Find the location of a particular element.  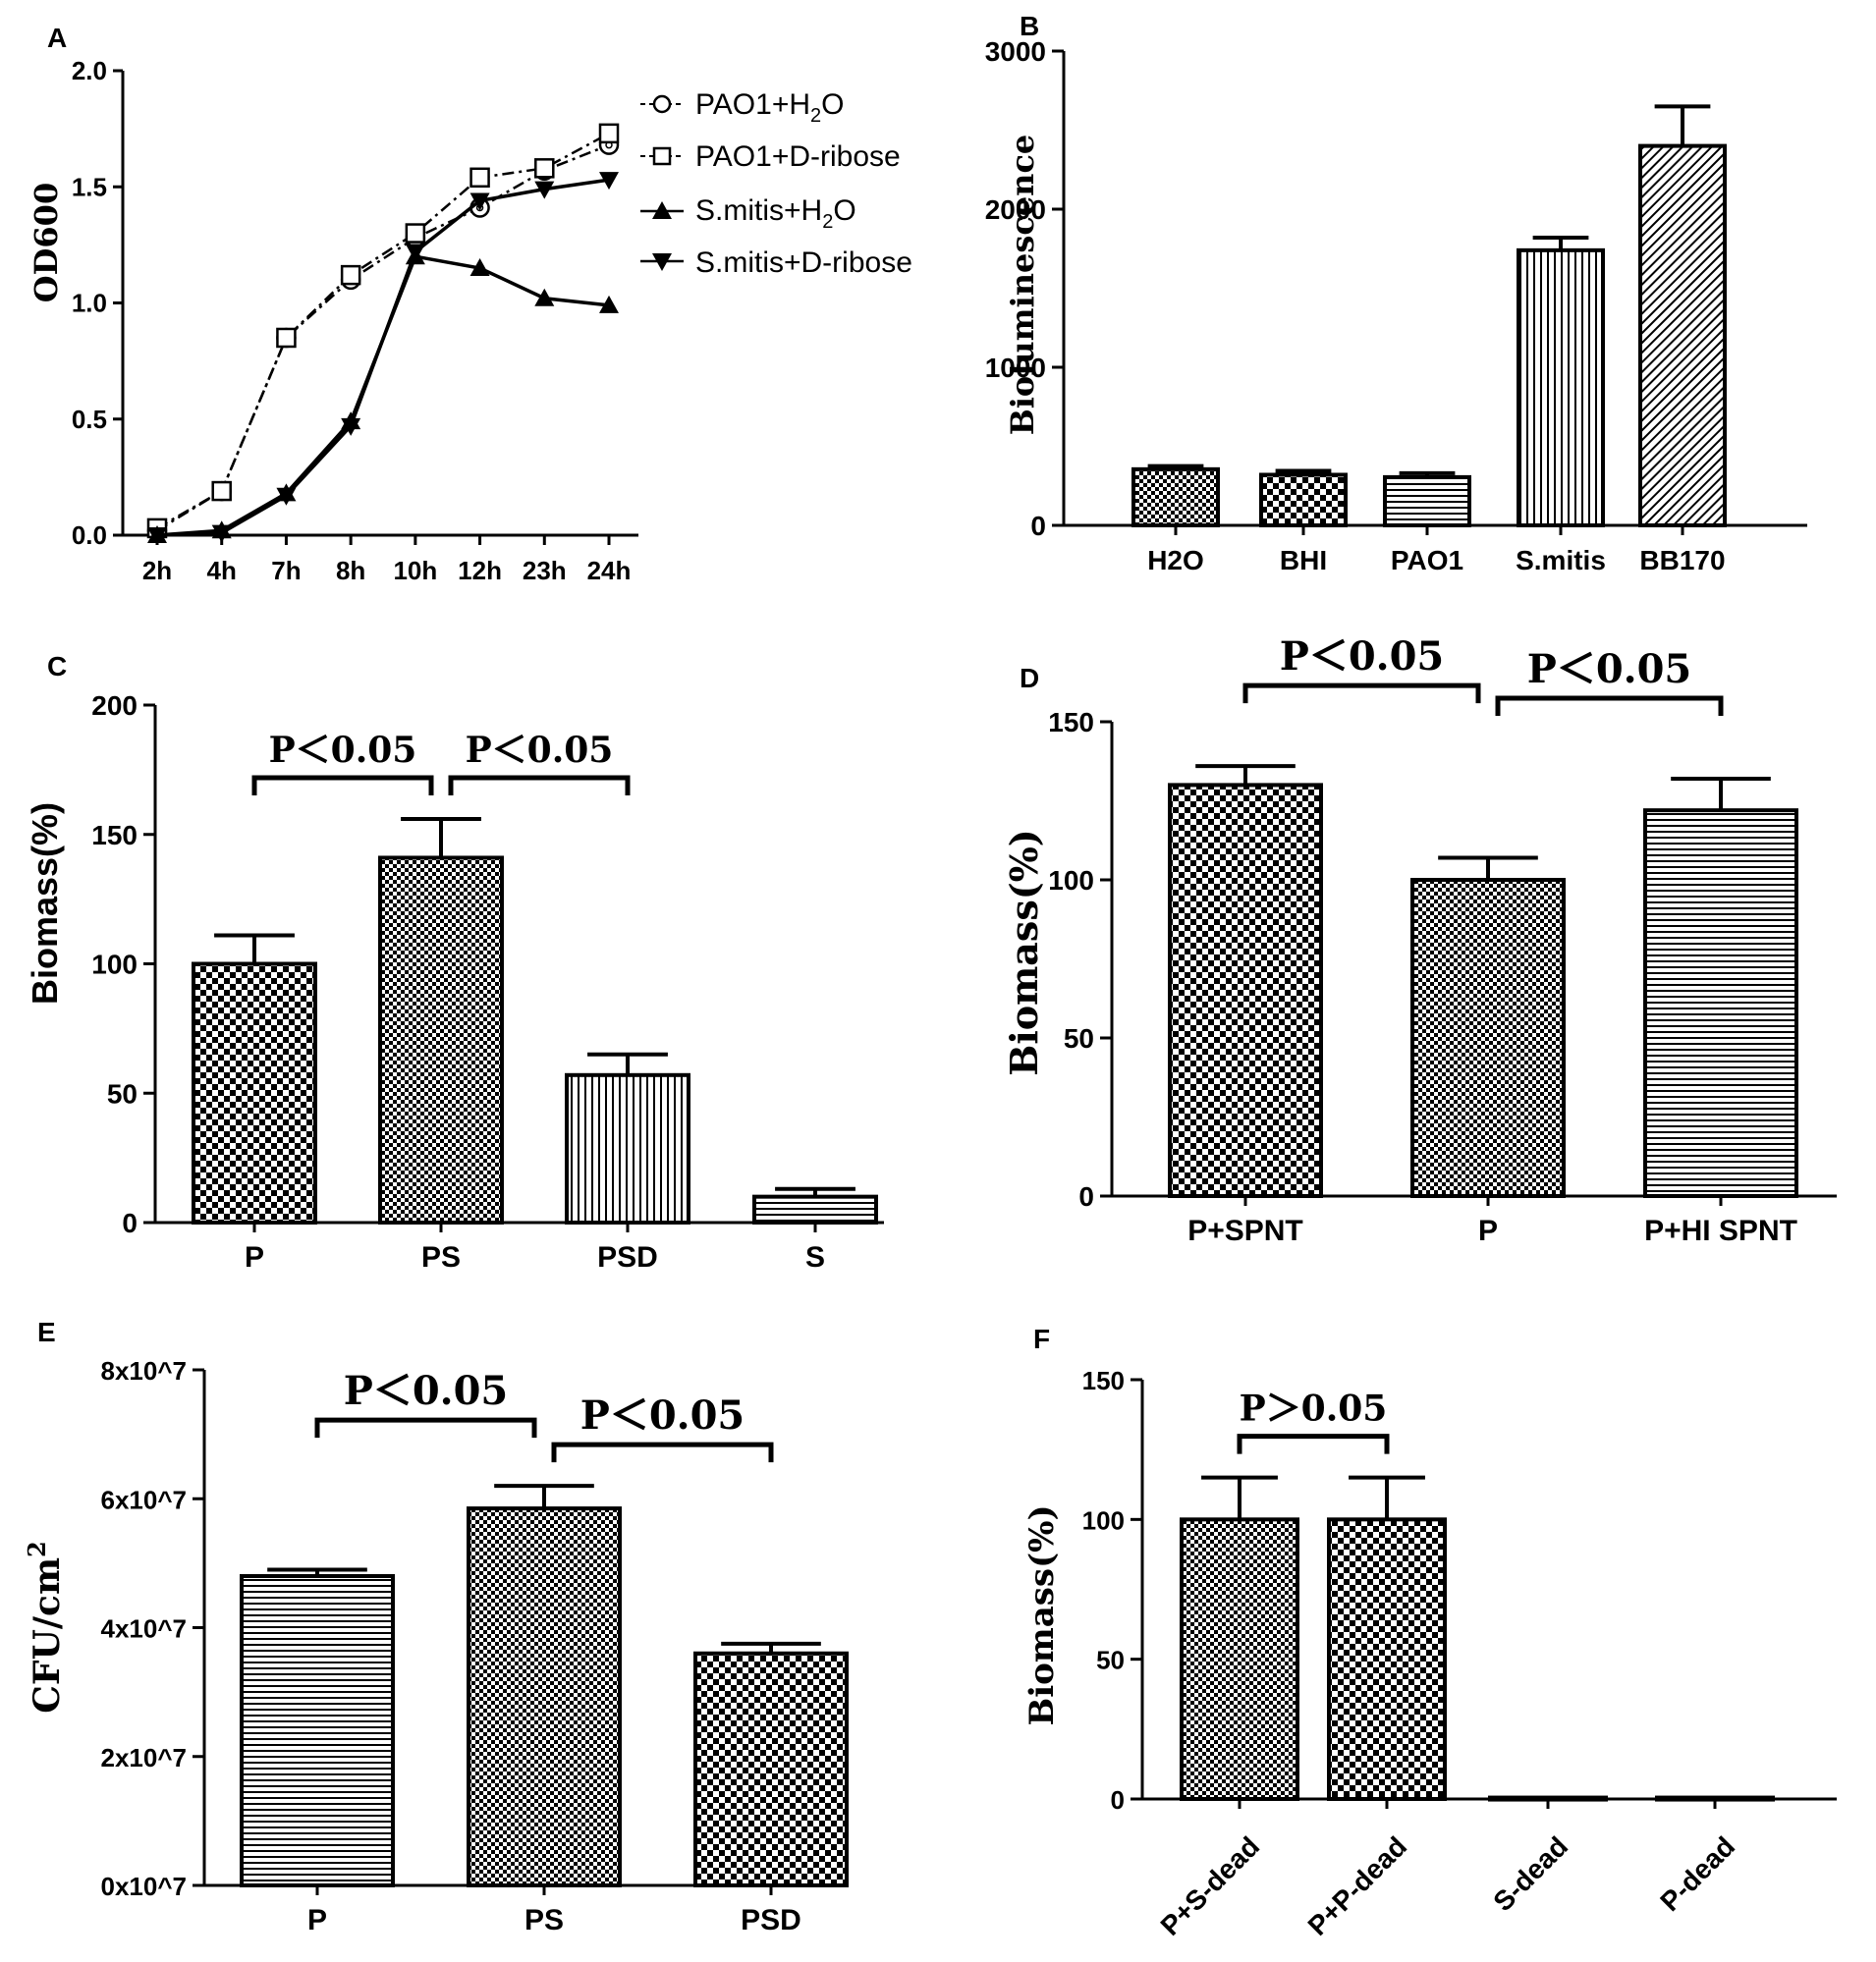

panel-f-x-tick-label: S-dead is located at coordinates (1530, 1873).